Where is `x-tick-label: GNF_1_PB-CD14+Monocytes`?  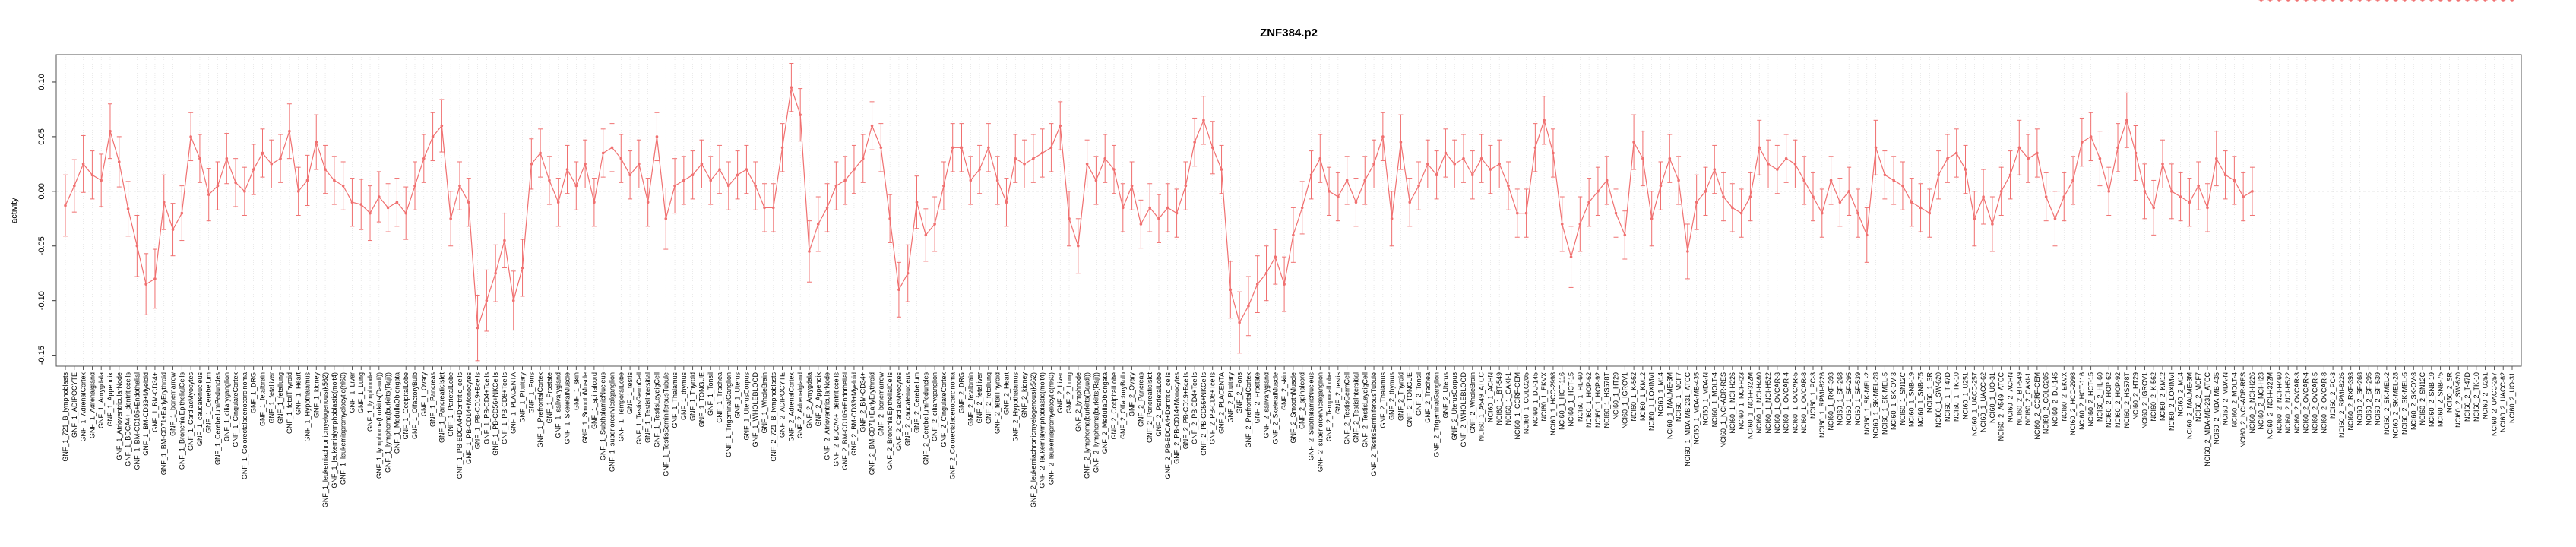 x-tick-label: GNF_1_PB-CD14+Monocytes is located at coordinates (469, 418).